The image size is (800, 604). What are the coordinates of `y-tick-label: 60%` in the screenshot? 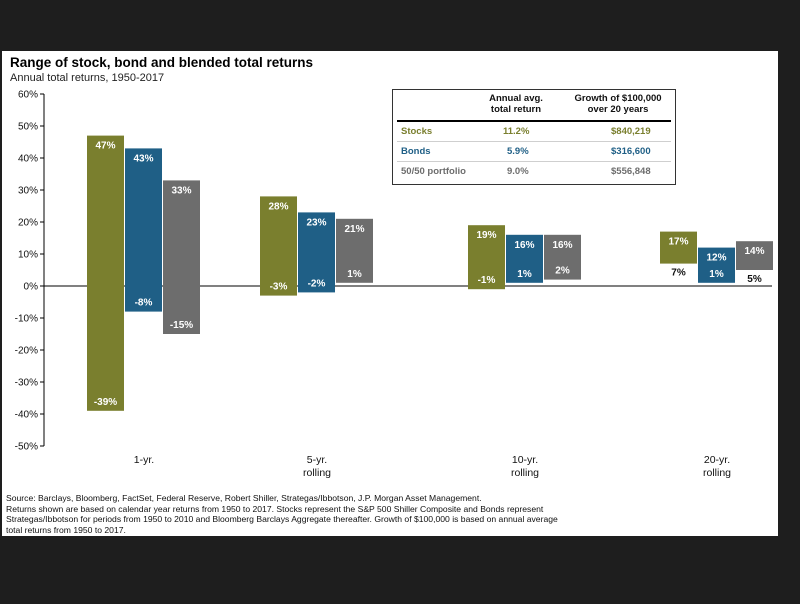 It's located at (28, 95).